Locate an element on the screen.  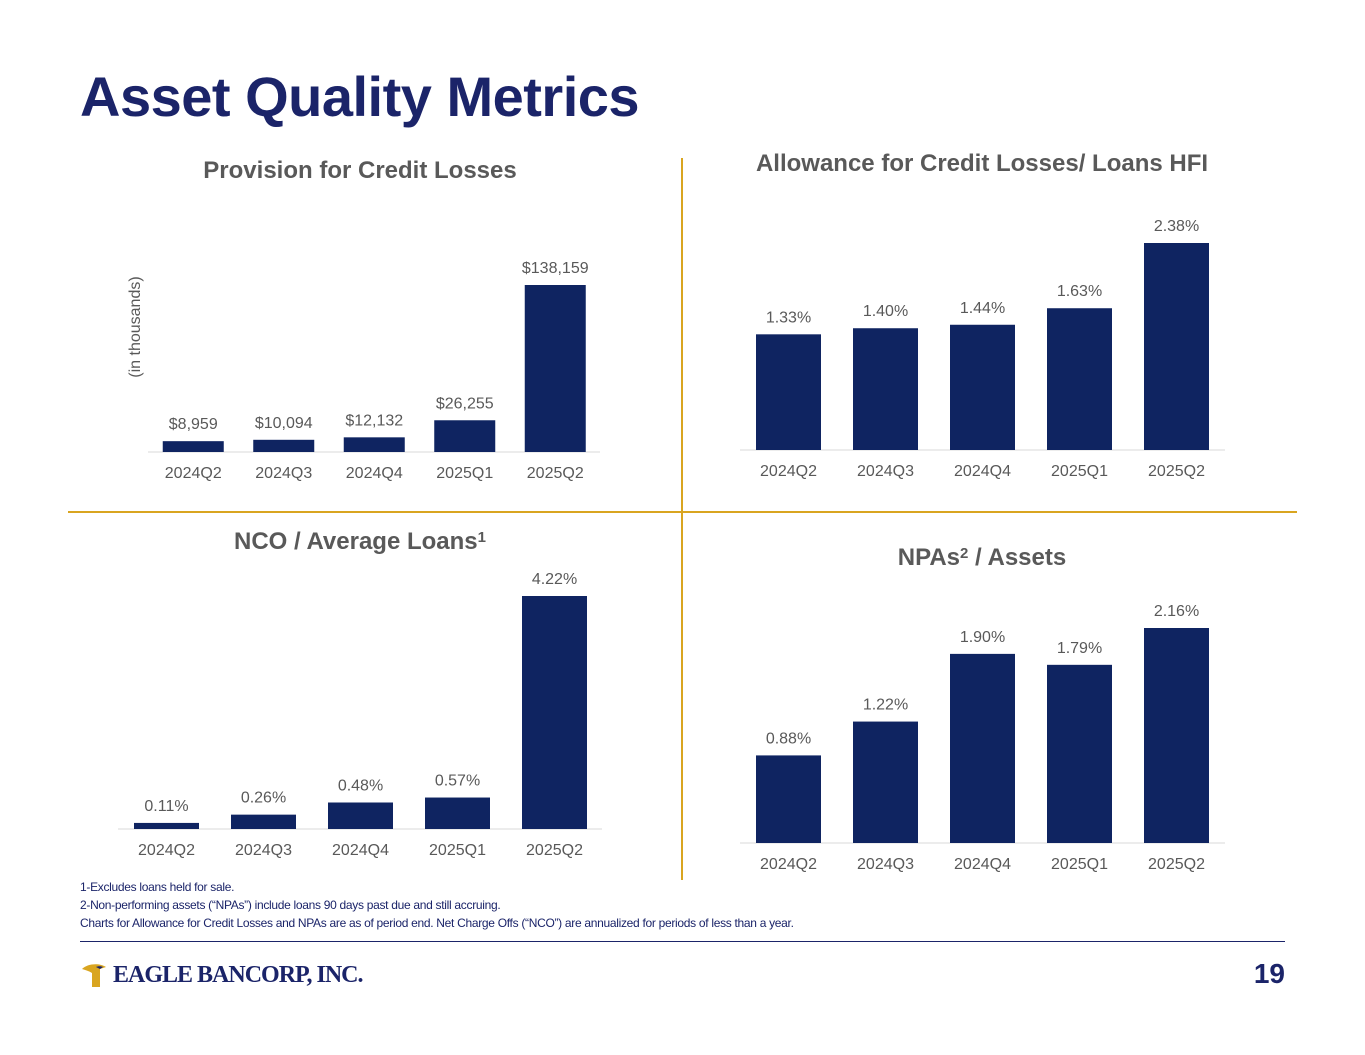
data-label: 1.33% is located at coordinates (788, 317).